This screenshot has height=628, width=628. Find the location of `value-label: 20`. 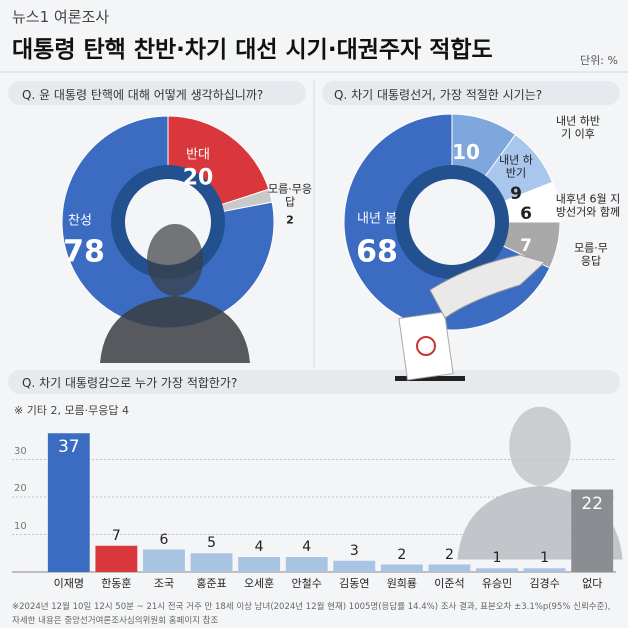

value-label: 20 is located at coordinates (198, 178).